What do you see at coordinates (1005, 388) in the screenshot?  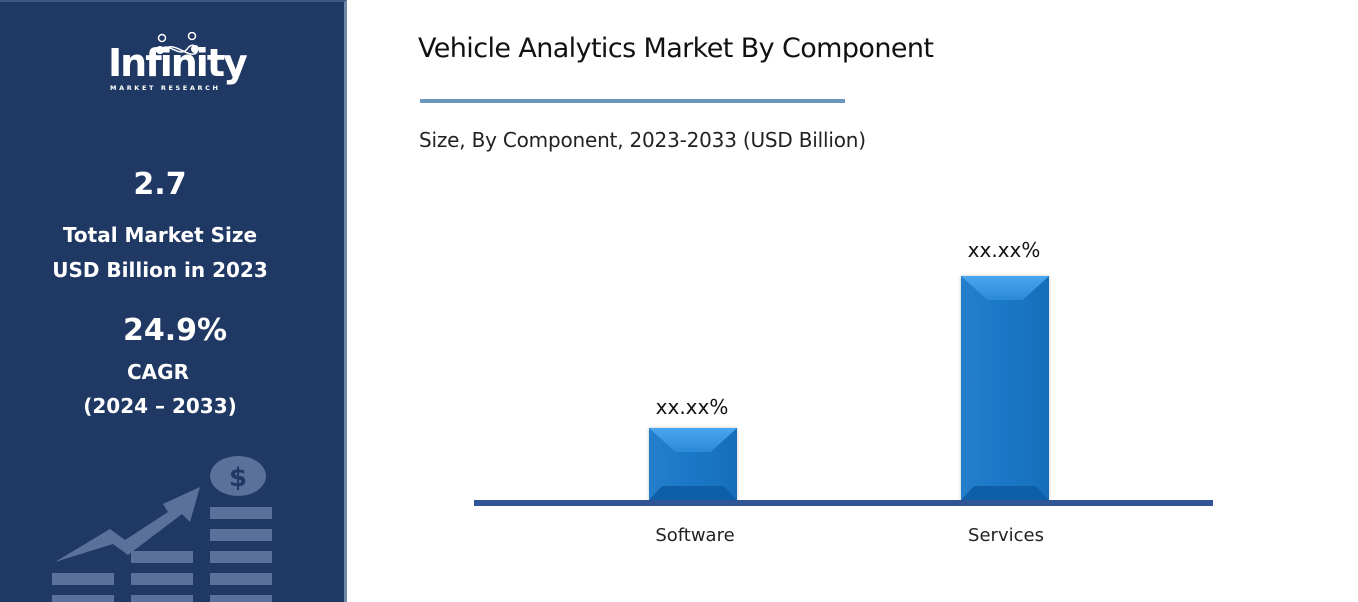 I see `bar-services` at bounding box center [1005, 388].